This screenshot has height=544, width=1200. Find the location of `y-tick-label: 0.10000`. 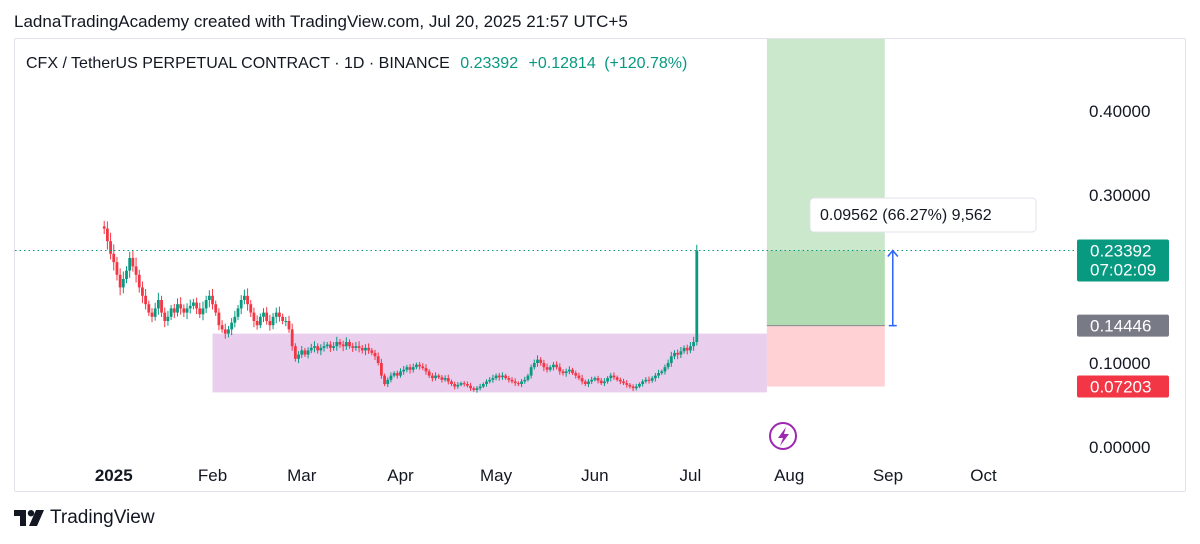

y-tick-label: 0.10000 is located at coordinates (1119, 363).